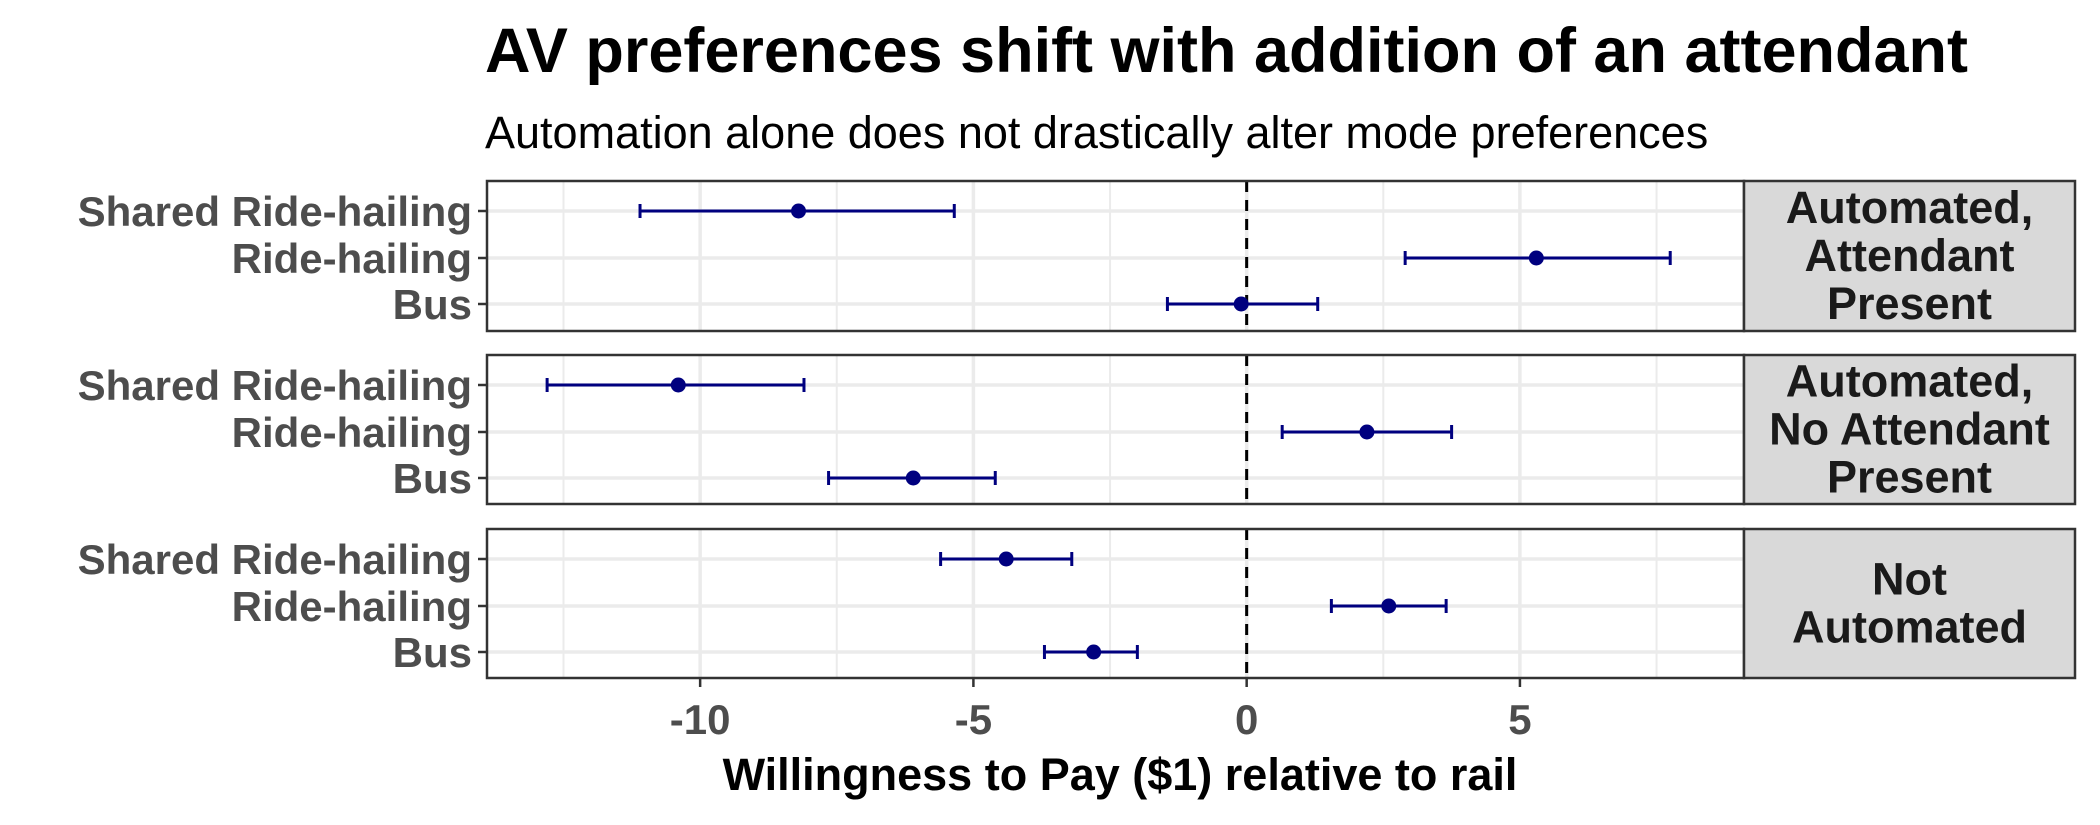 This screenshot has width=2100, height=825. What do you see at coordinates (1246, 719) in the screenshot?
I see `x-tick-label: 0` at bounding box center [1246, 719].